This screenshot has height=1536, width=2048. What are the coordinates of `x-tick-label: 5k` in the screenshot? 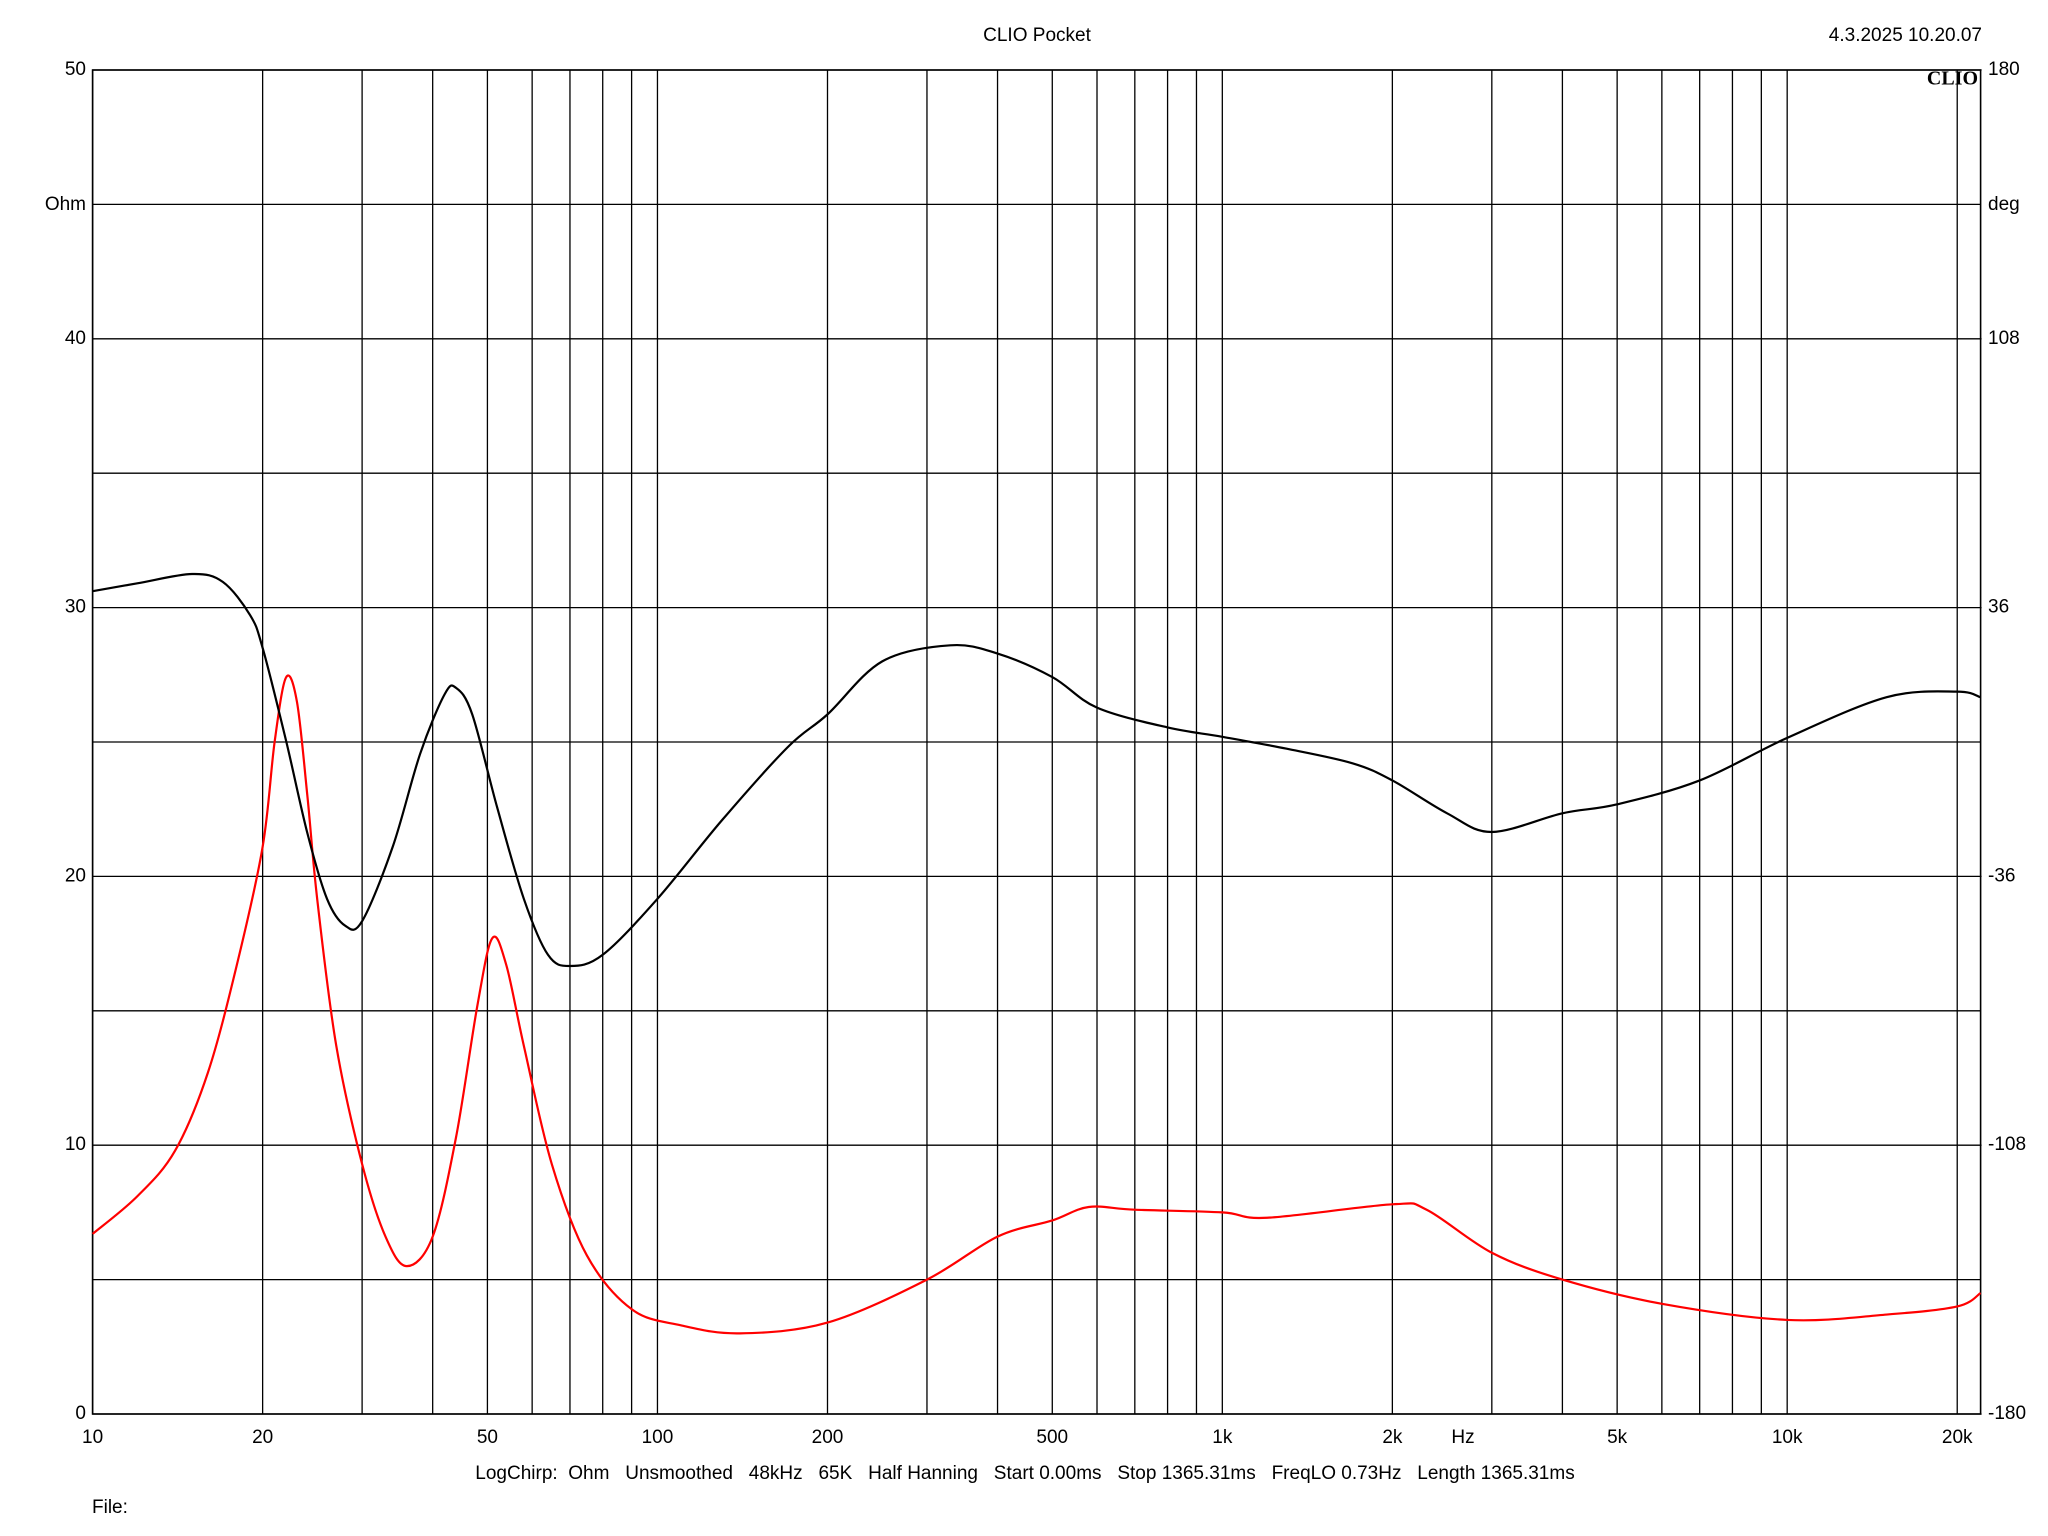 It's located at (1617, 1437).